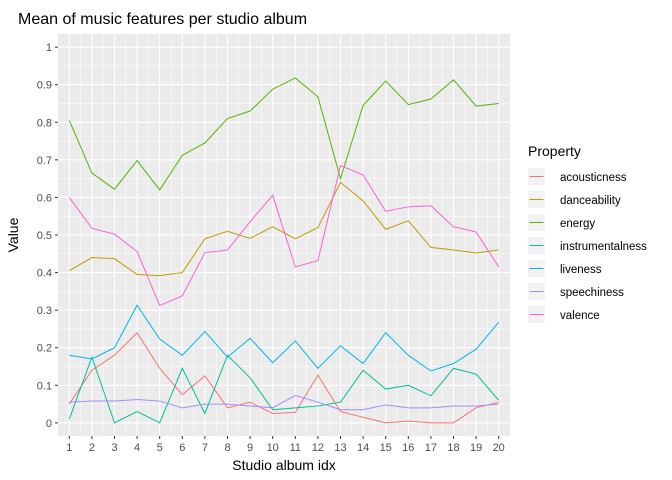 Image resolution: width=672 pixels, height=480 pixels. I want to click on y-tick-label: 0, so click(49, 424).